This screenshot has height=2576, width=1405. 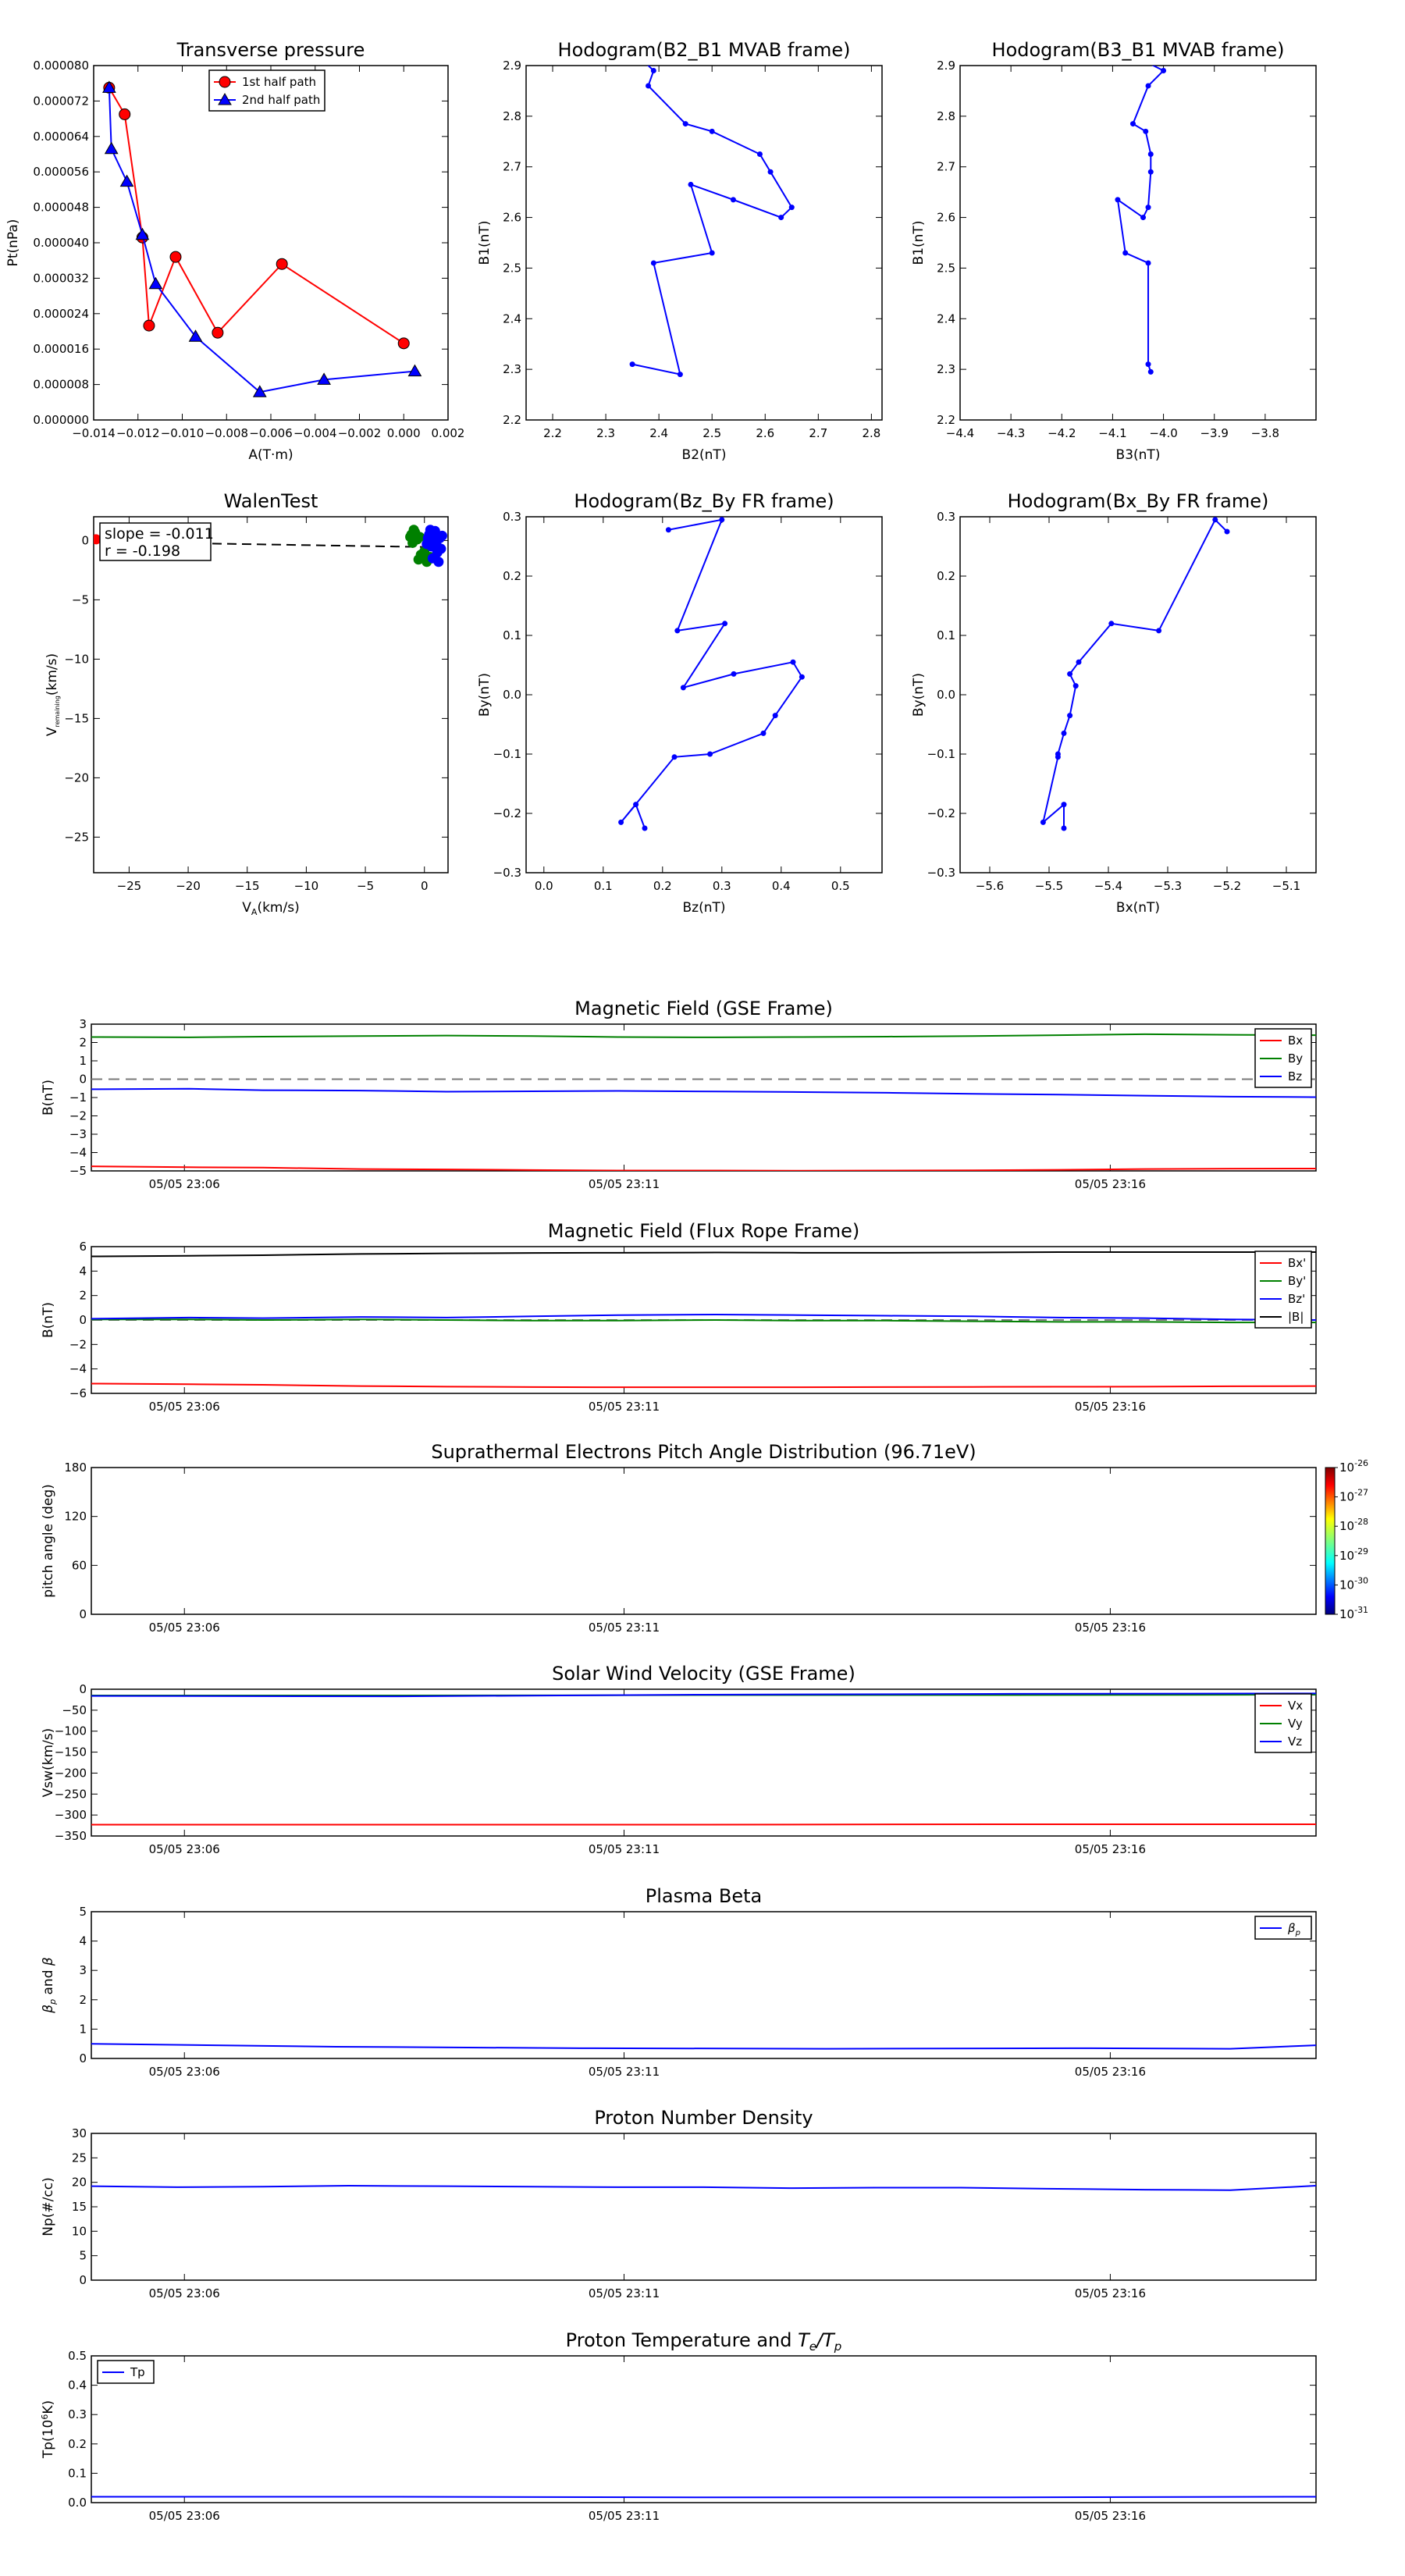 What do you see at coordinates (71, 1773) in the screenshot?
I see `y-tick-label: −200` at bounding box center [71, 1773].